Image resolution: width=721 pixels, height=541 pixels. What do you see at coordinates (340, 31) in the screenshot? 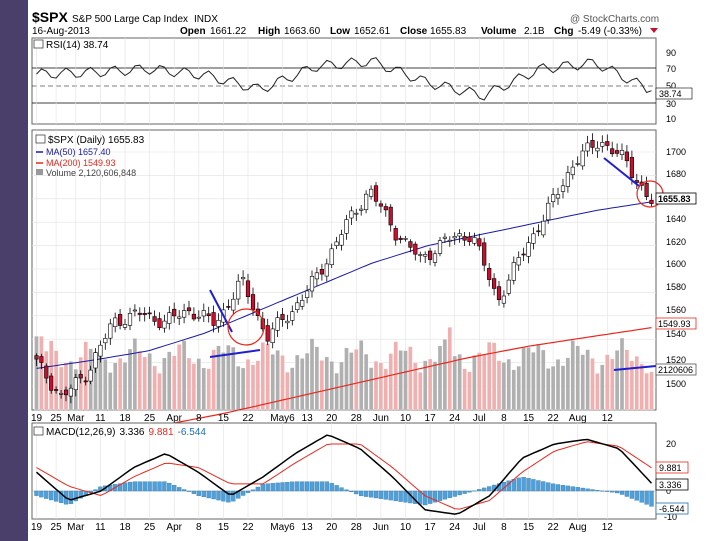
I see `low-label: Low` at bounding box center [340, 31].